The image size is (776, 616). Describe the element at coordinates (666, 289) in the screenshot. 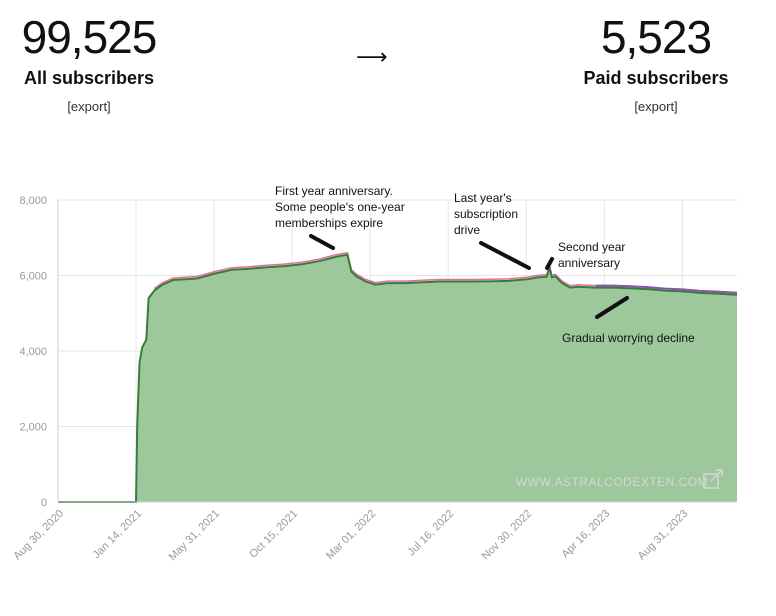

I see `subscribers-top-line-purple` at that location.